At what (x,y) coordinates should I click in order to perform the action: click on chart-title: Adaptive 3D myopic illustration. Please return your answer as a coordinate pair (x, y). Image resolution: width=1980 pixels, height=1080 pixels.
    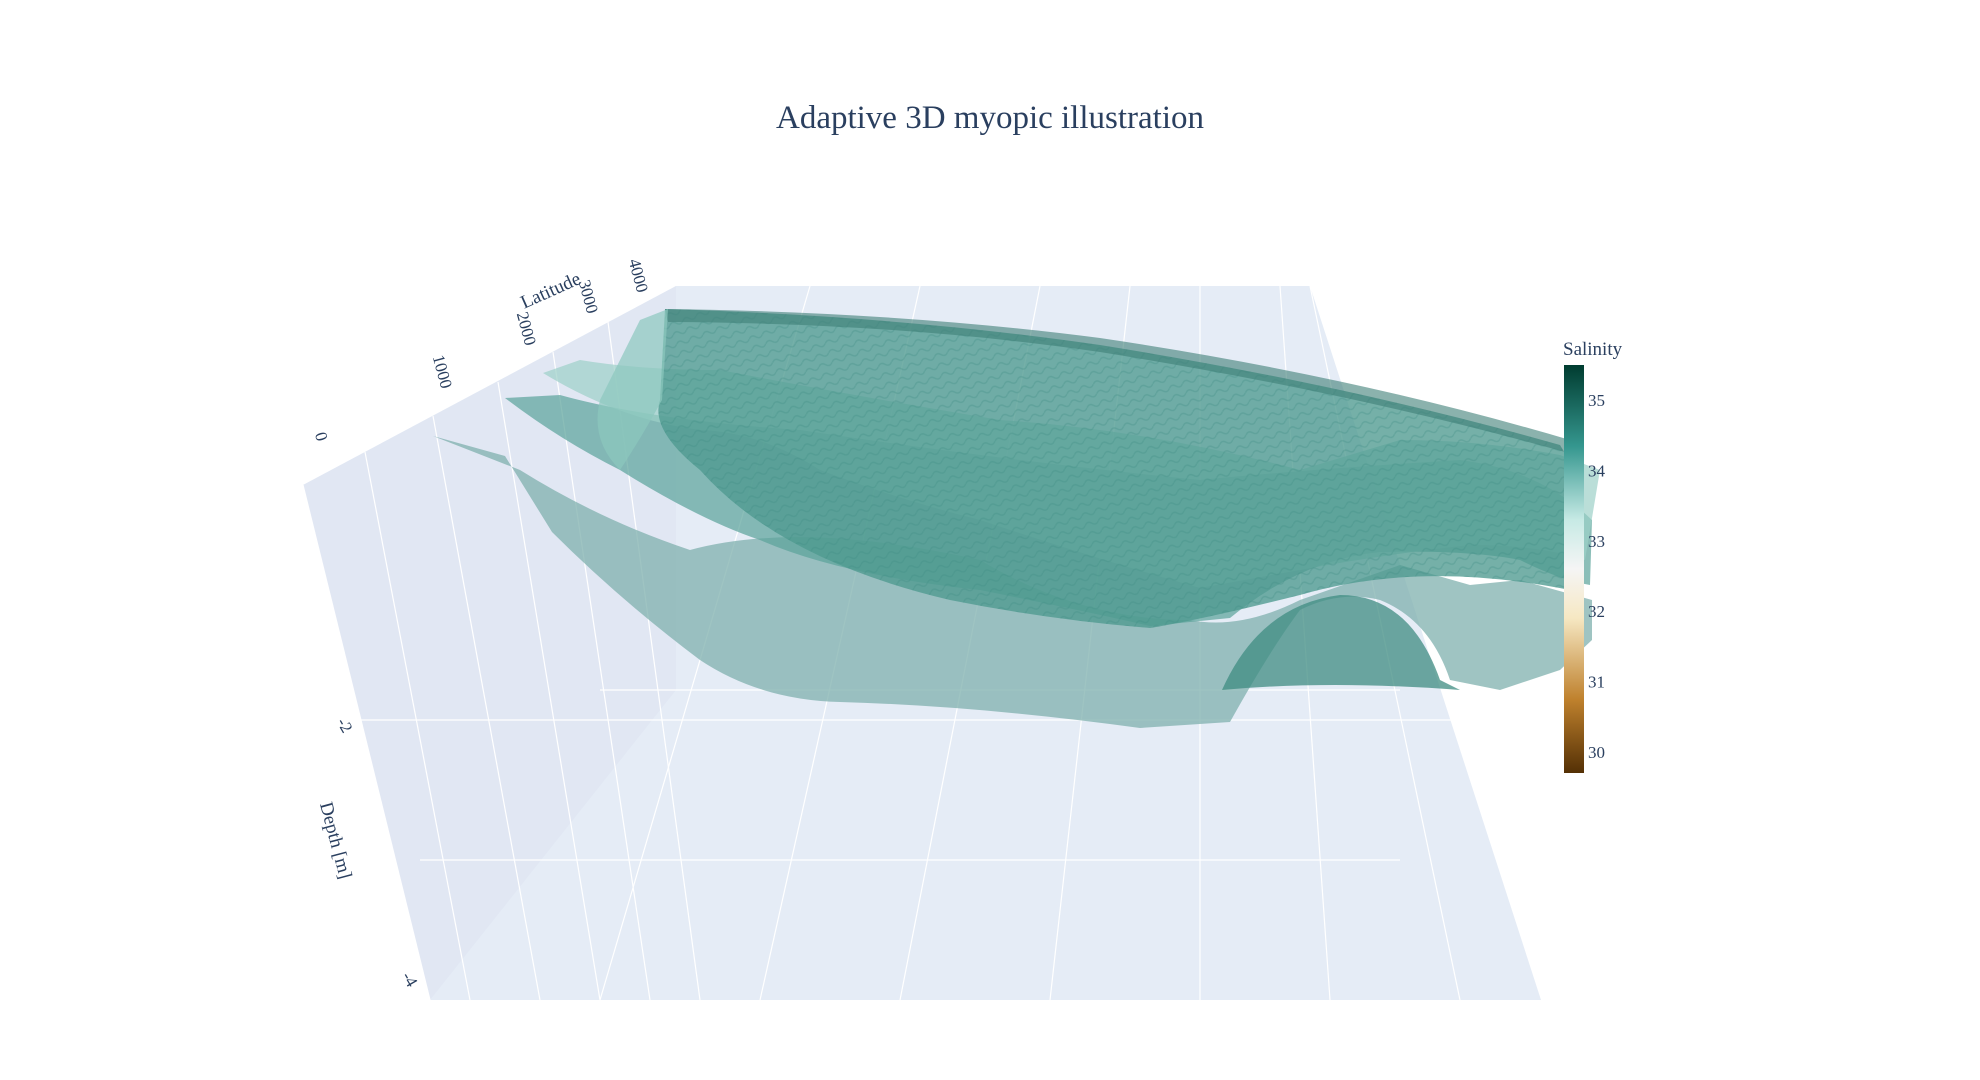
    Looking at the image, I should click on (990, 118).